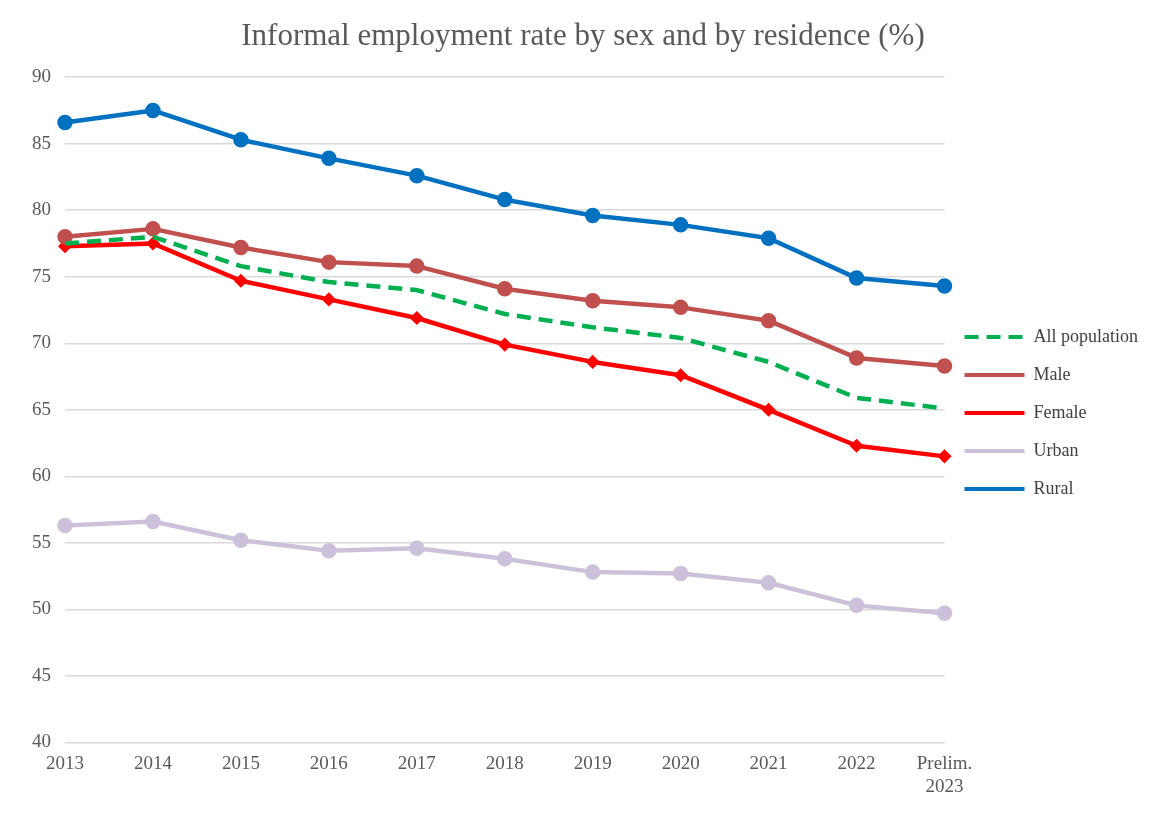 The image size is (1171, 829). Describe the element at coordinates (41, 541) in the screenshot. I see `y-tick-label: 55` at that location.